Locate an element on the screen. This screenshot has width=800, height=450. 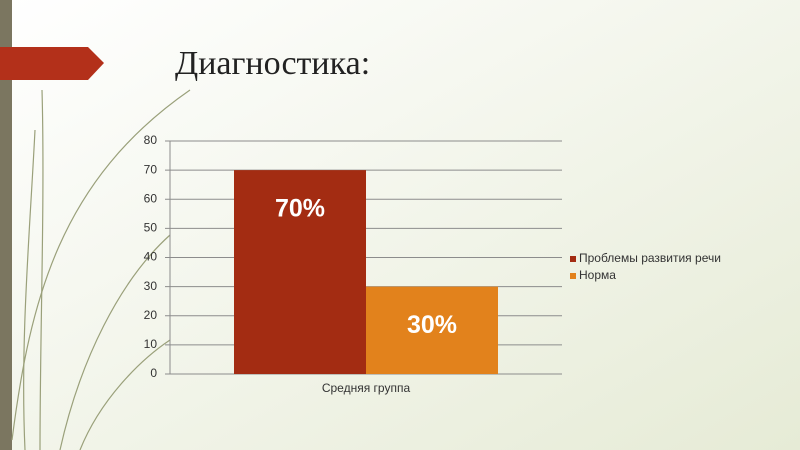
legend-label: Норма is located at coordinates (597, 275).